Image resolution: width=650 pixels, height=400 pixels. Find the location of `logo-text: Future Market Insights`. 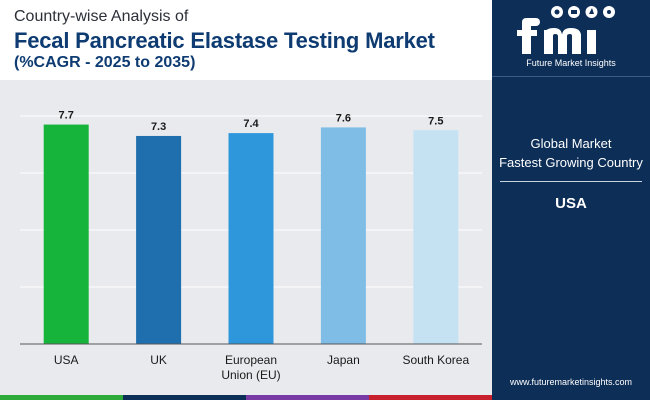

logo-text: Future Market Insights is located at coordinates (571, 63).